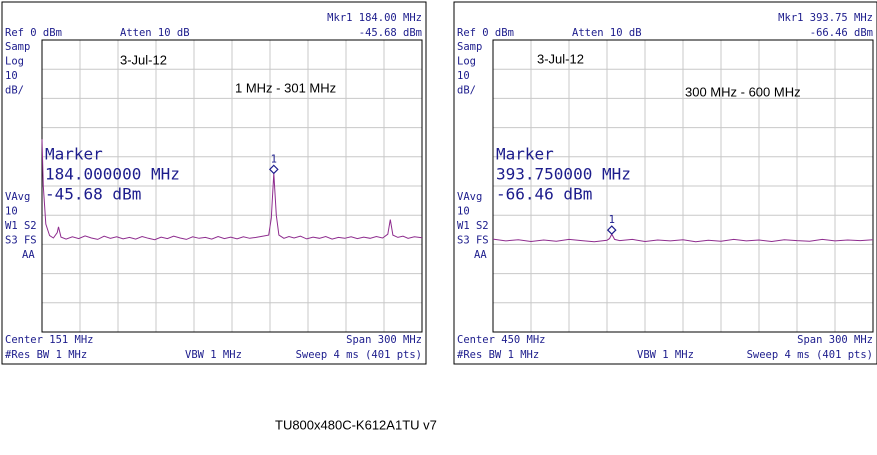 The image size is (877, 455). Describe the element at coordinates (544, 194) in the screenshot. I see `marker-readout: -66.46 dBm` at that location.